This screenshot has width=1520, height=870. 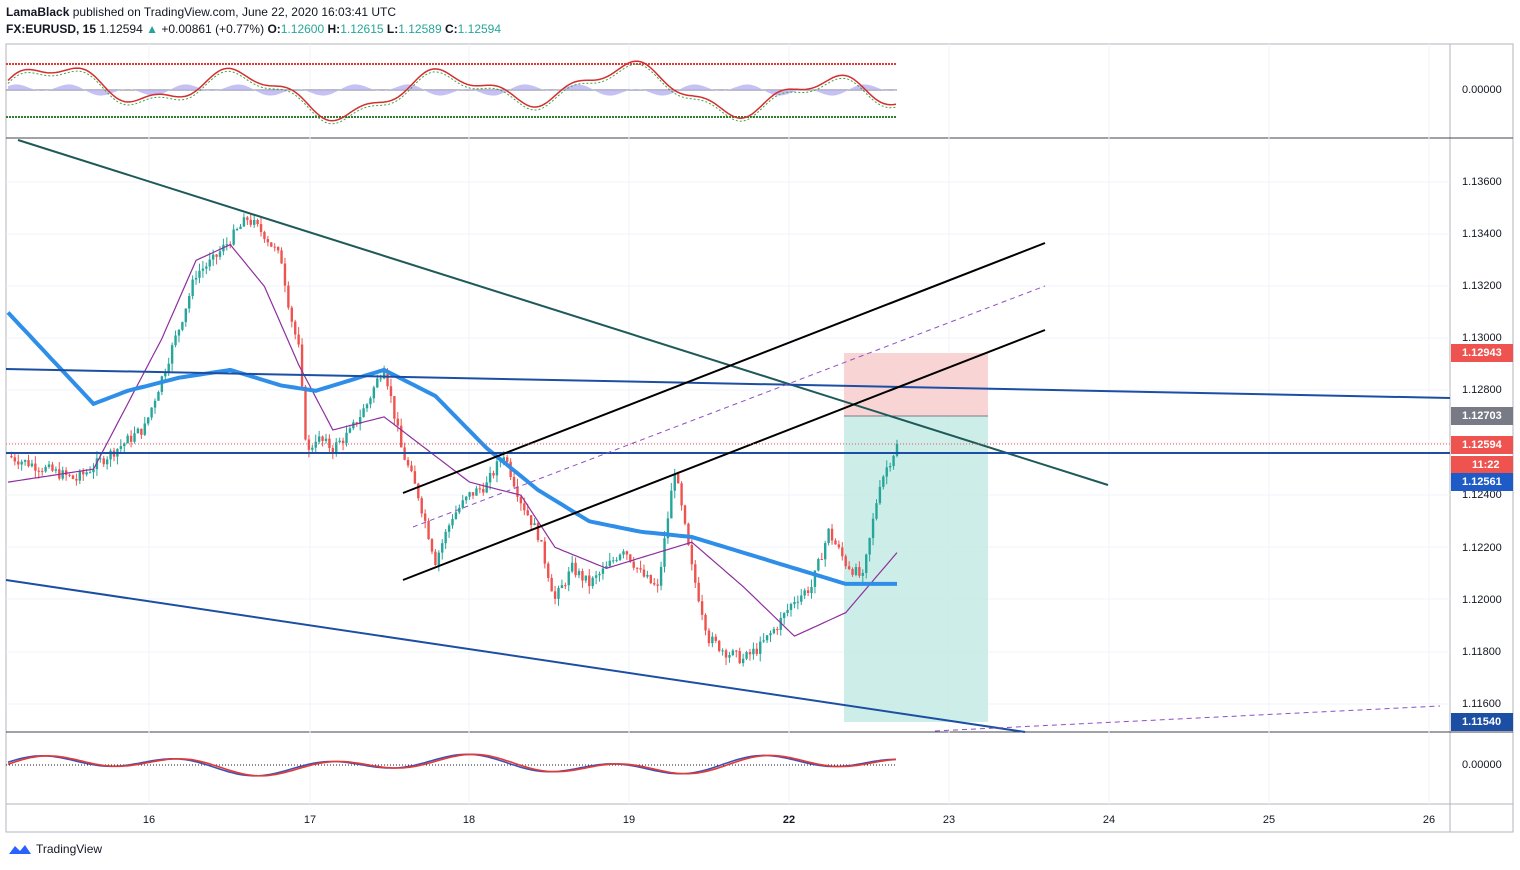 What do you see at coordinates (1187, 718) in the screenshot?
I see `projection-line` at bounding box center [1187, 718].